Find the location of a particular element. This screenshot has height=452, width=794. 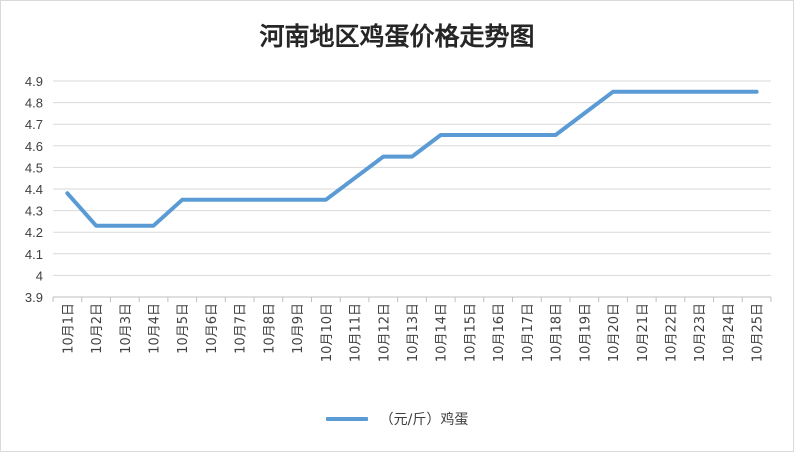

y-tick-label: 4.7 is located at coordinates (34, 124).